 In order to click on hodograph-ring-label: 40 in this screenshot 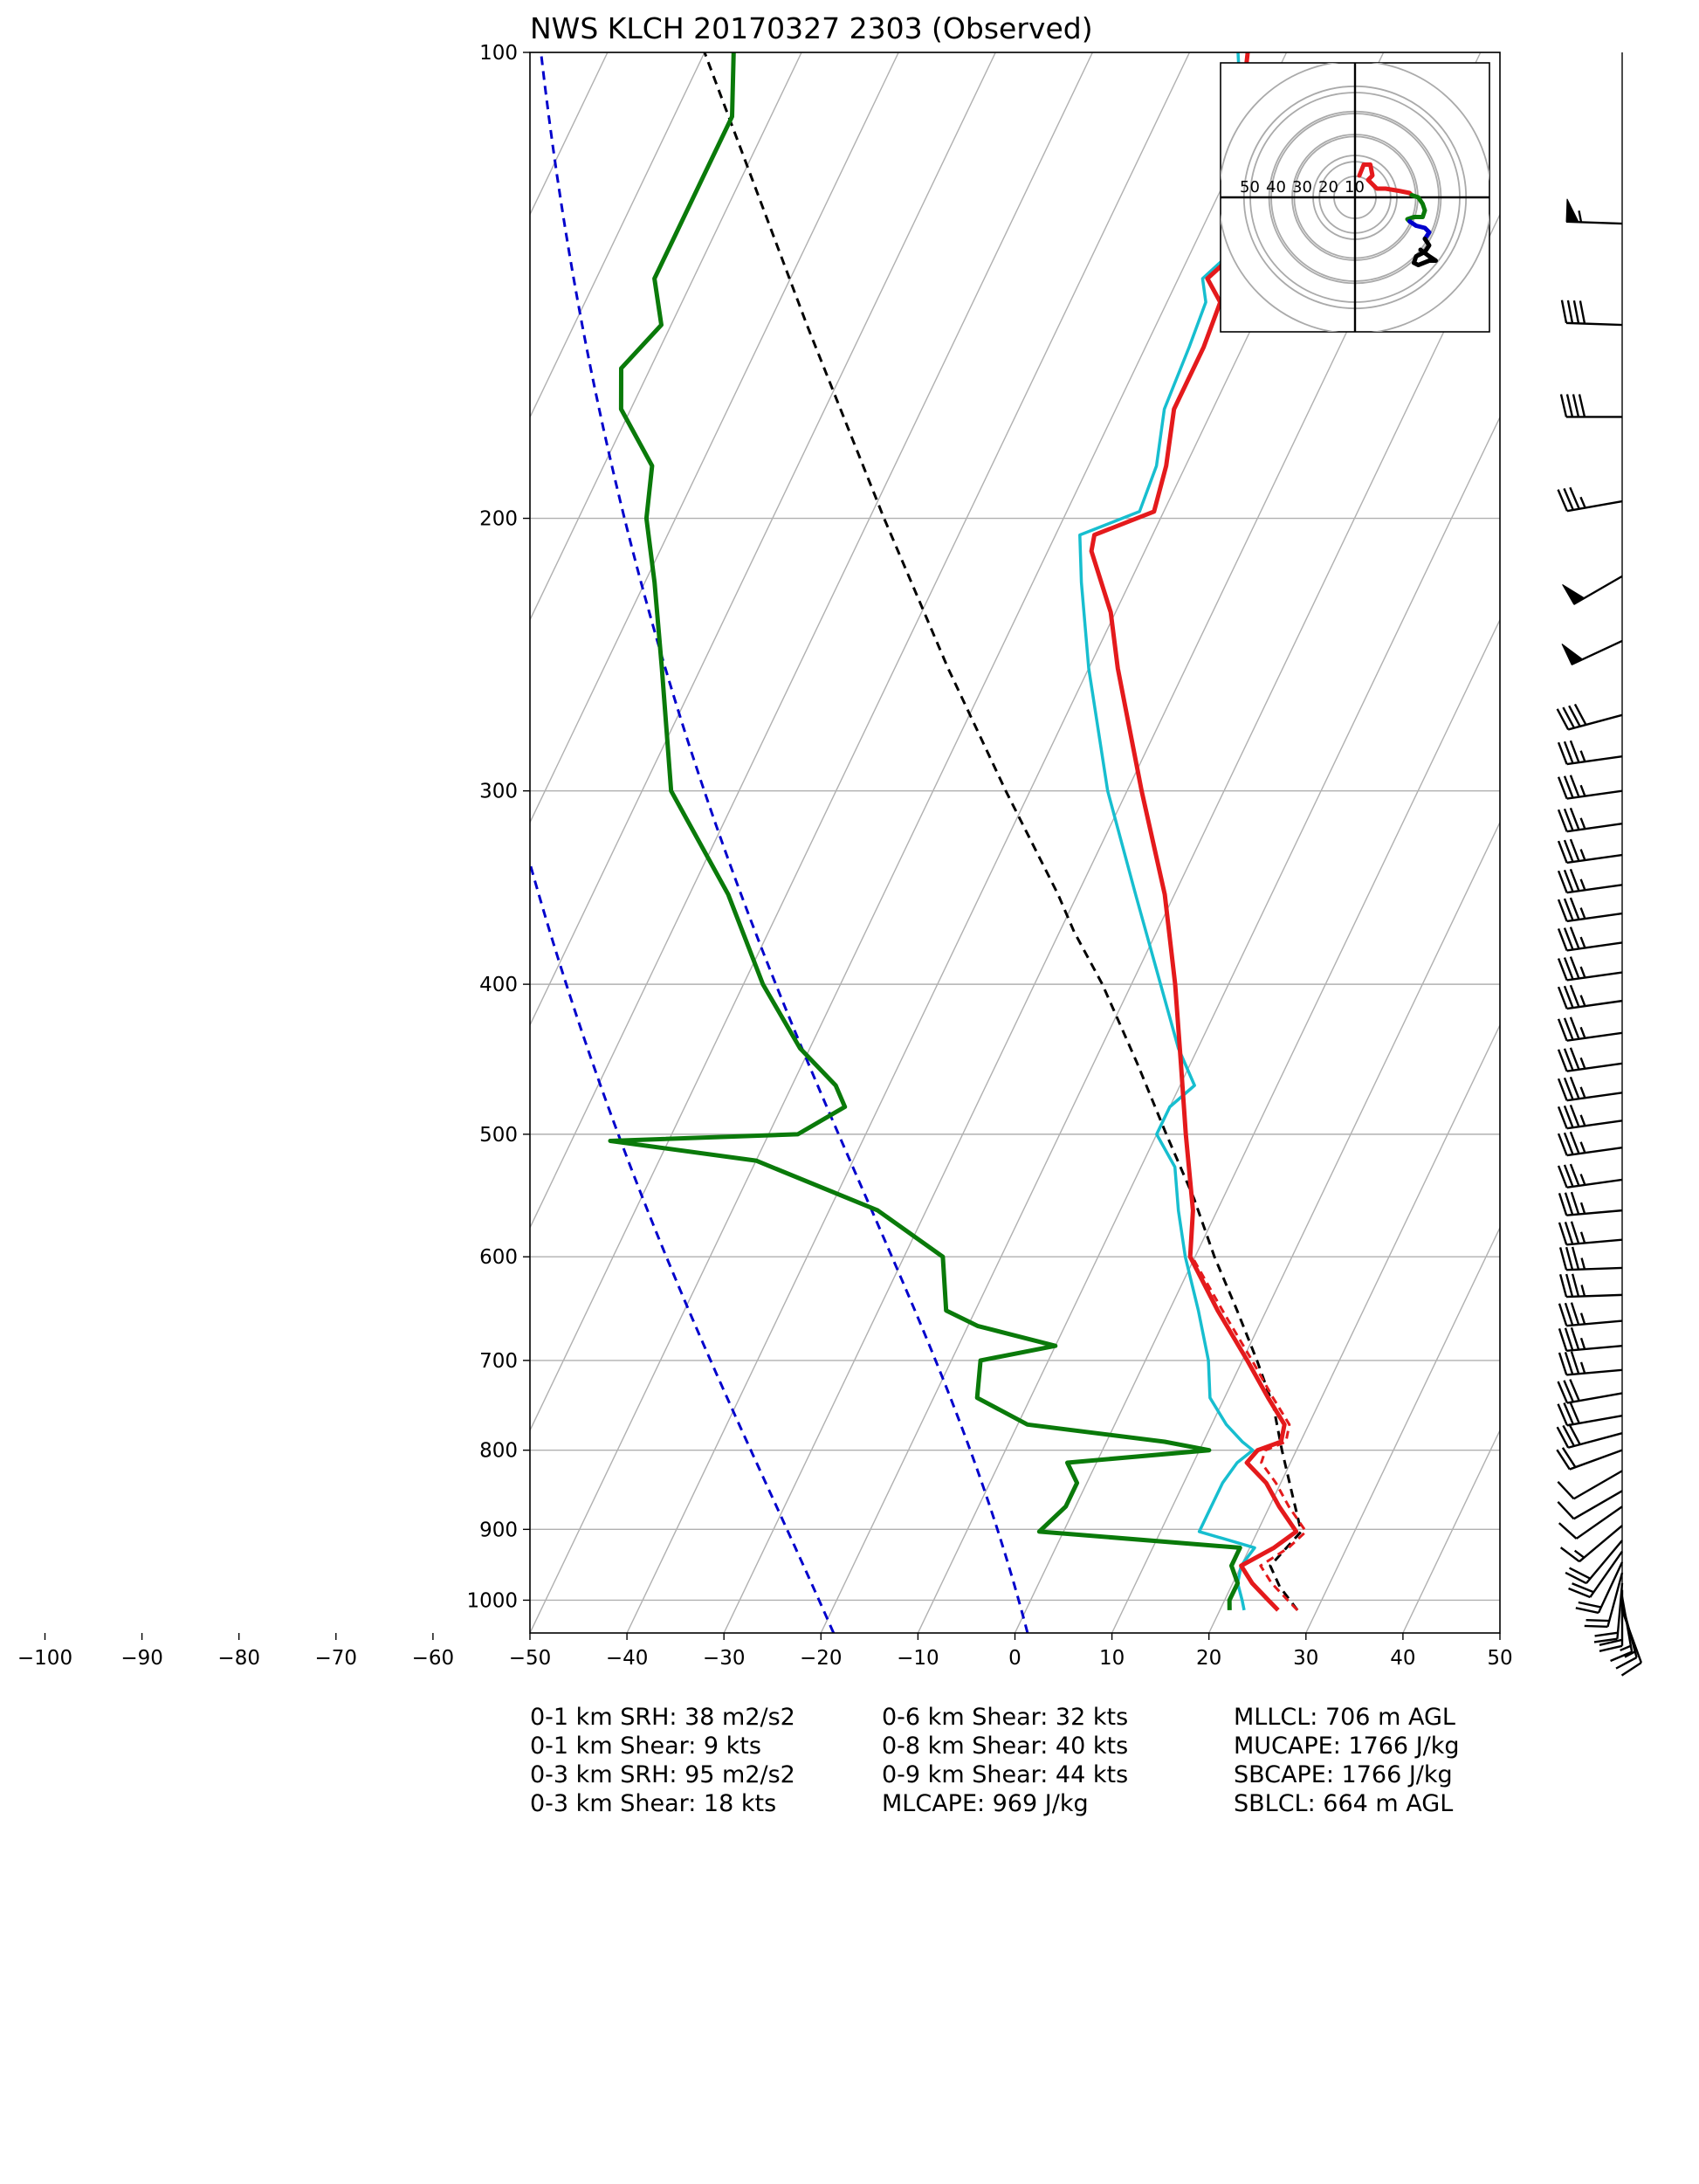, I will do `click(1276, 187)`.